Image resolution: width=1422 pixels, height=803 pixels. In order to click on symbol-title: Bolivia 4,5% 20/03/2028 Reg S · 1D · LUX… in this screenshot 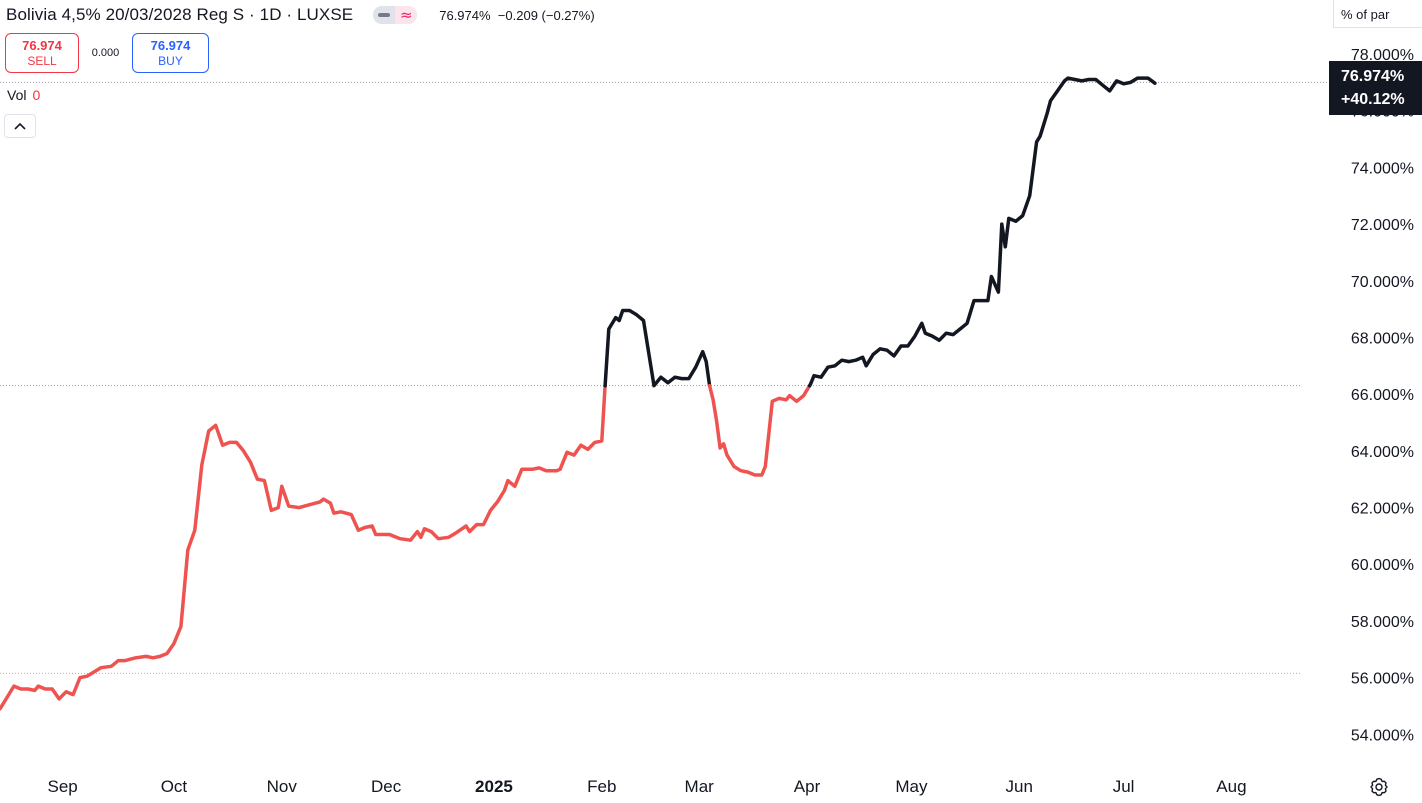, I will do `click(180, 14)`.